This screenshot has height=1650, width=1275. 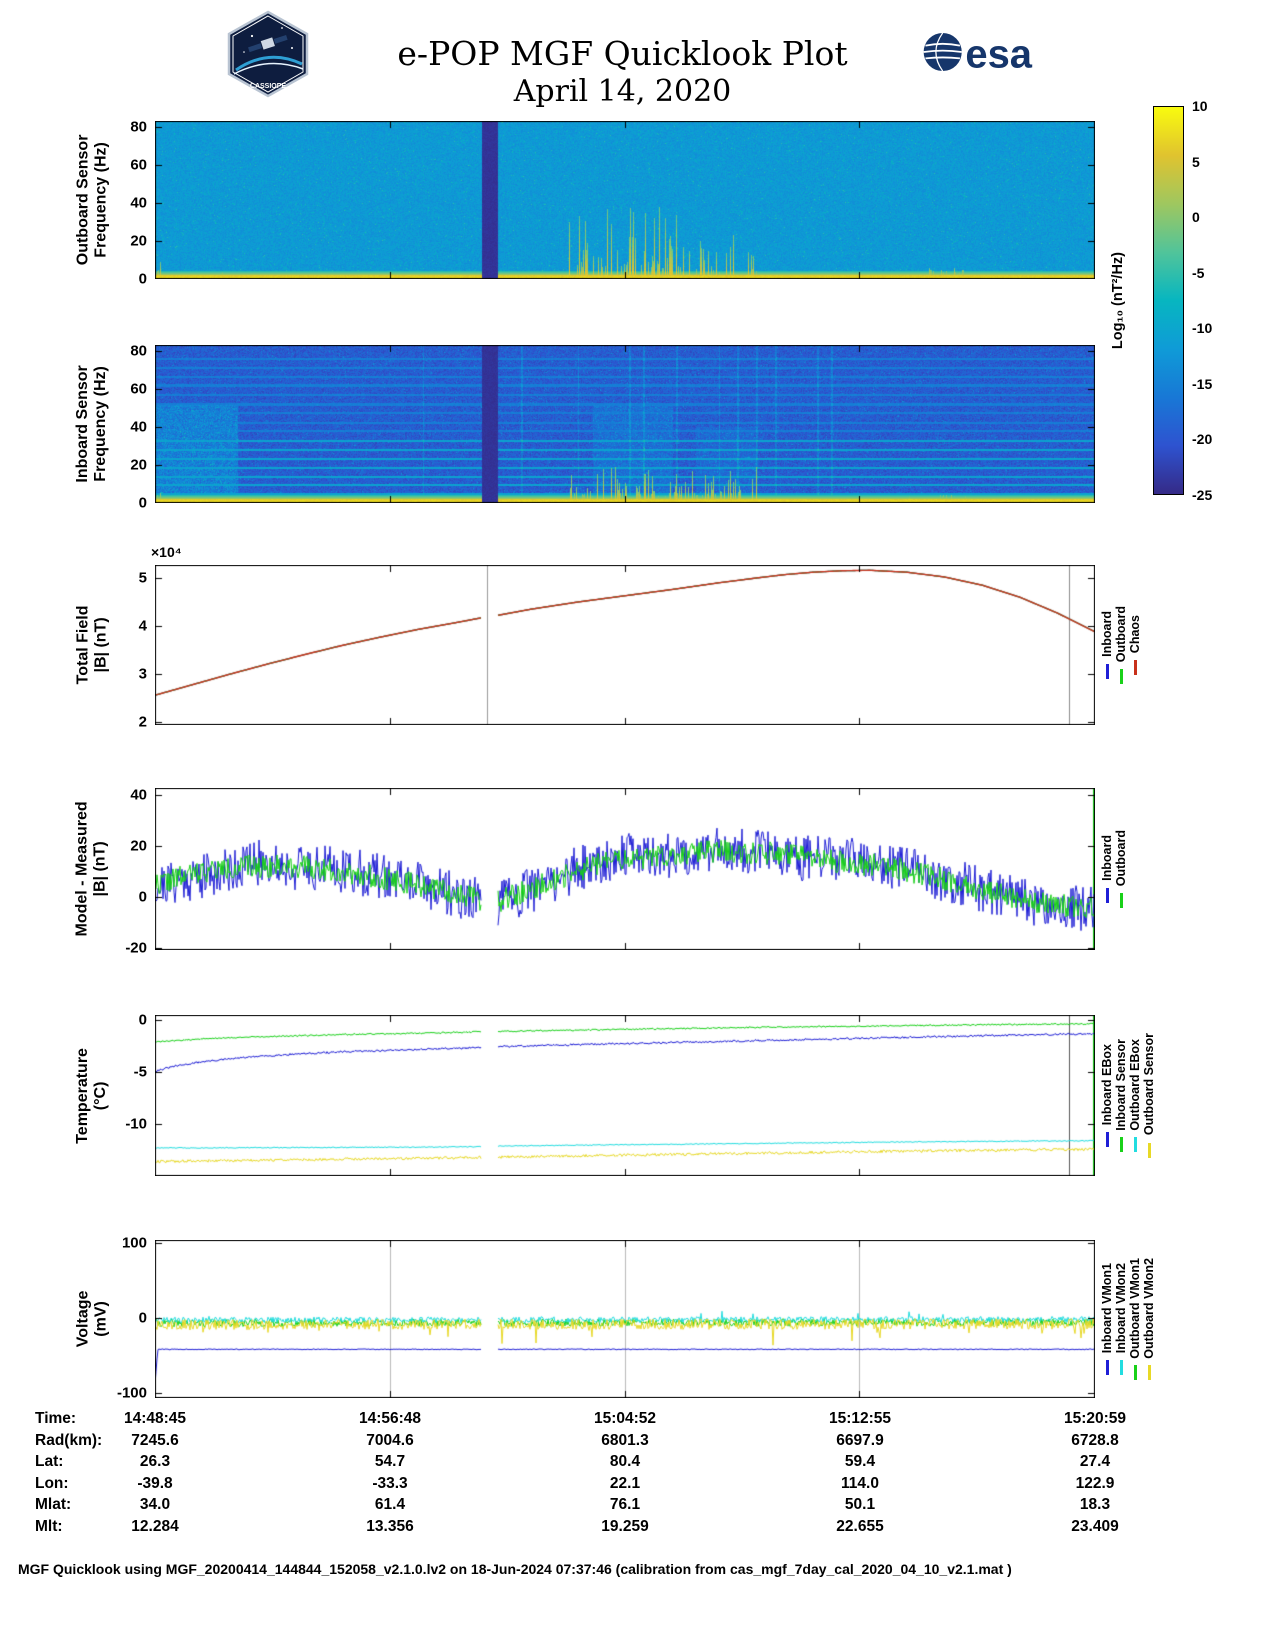 What do you see at coordinates (56, 1418) in the screenshot?
I see `ephemeris-row-label: Time:` at bounding box center [56, 1418].